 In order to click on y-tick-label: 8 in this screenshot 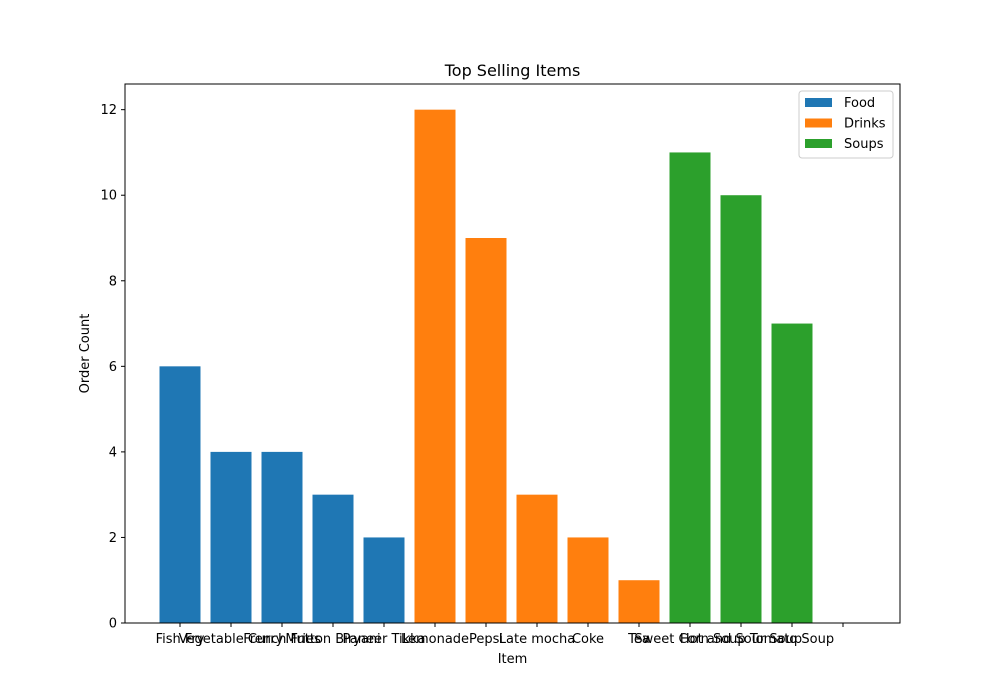, I will do `click(113, 281)`.